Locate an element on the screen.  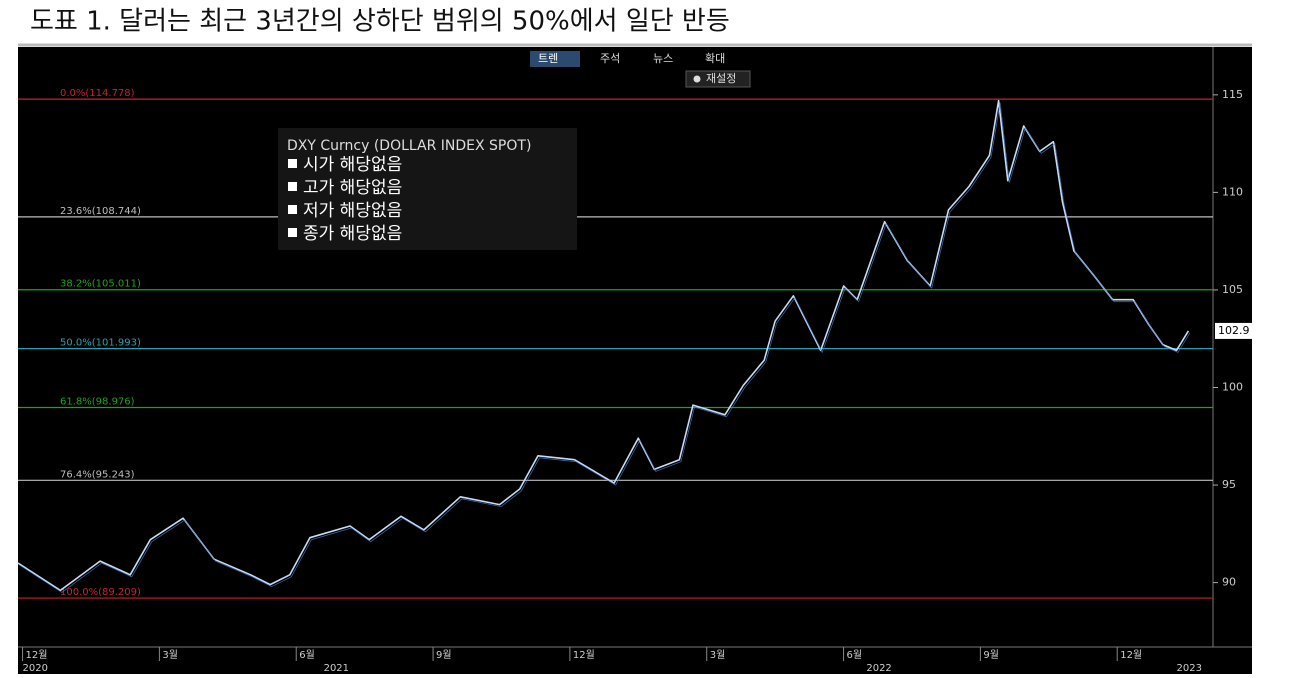
fib-label: 23.6%(108.744) is located at coordinates (100, 211).